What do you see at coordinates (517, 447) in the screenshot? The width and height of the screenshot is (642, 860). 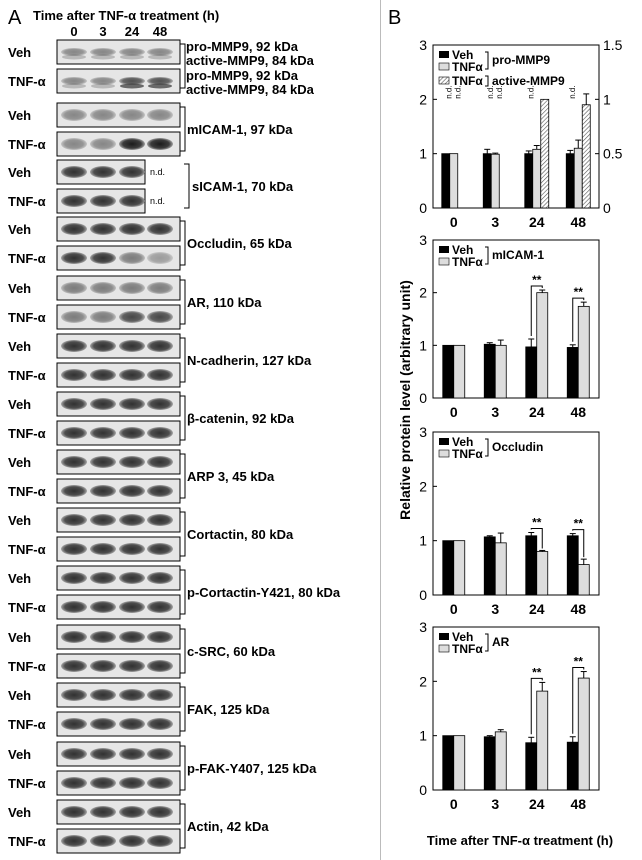 I see `legend-group-label: Occludin` at bounding box center [517, 447].